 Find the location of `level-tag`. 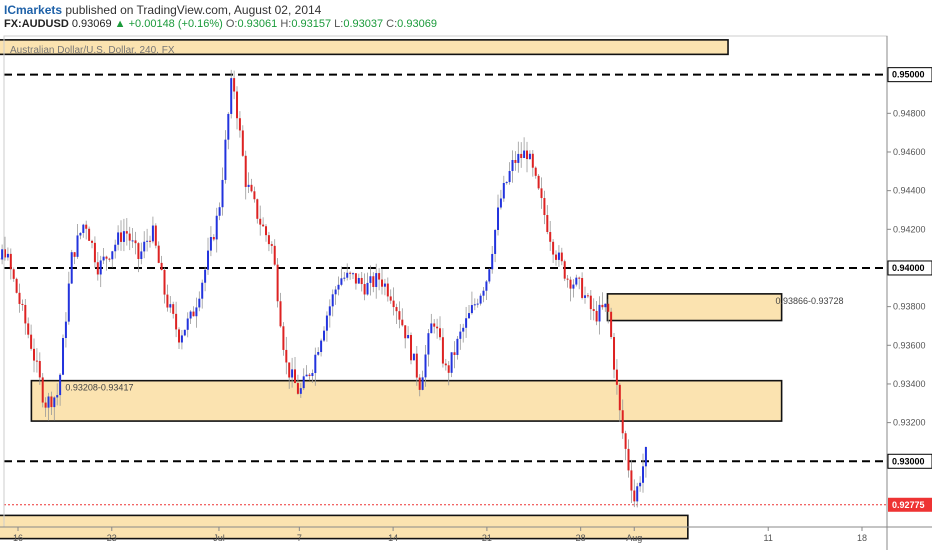

level-tag is located at coordinates (909, 75).